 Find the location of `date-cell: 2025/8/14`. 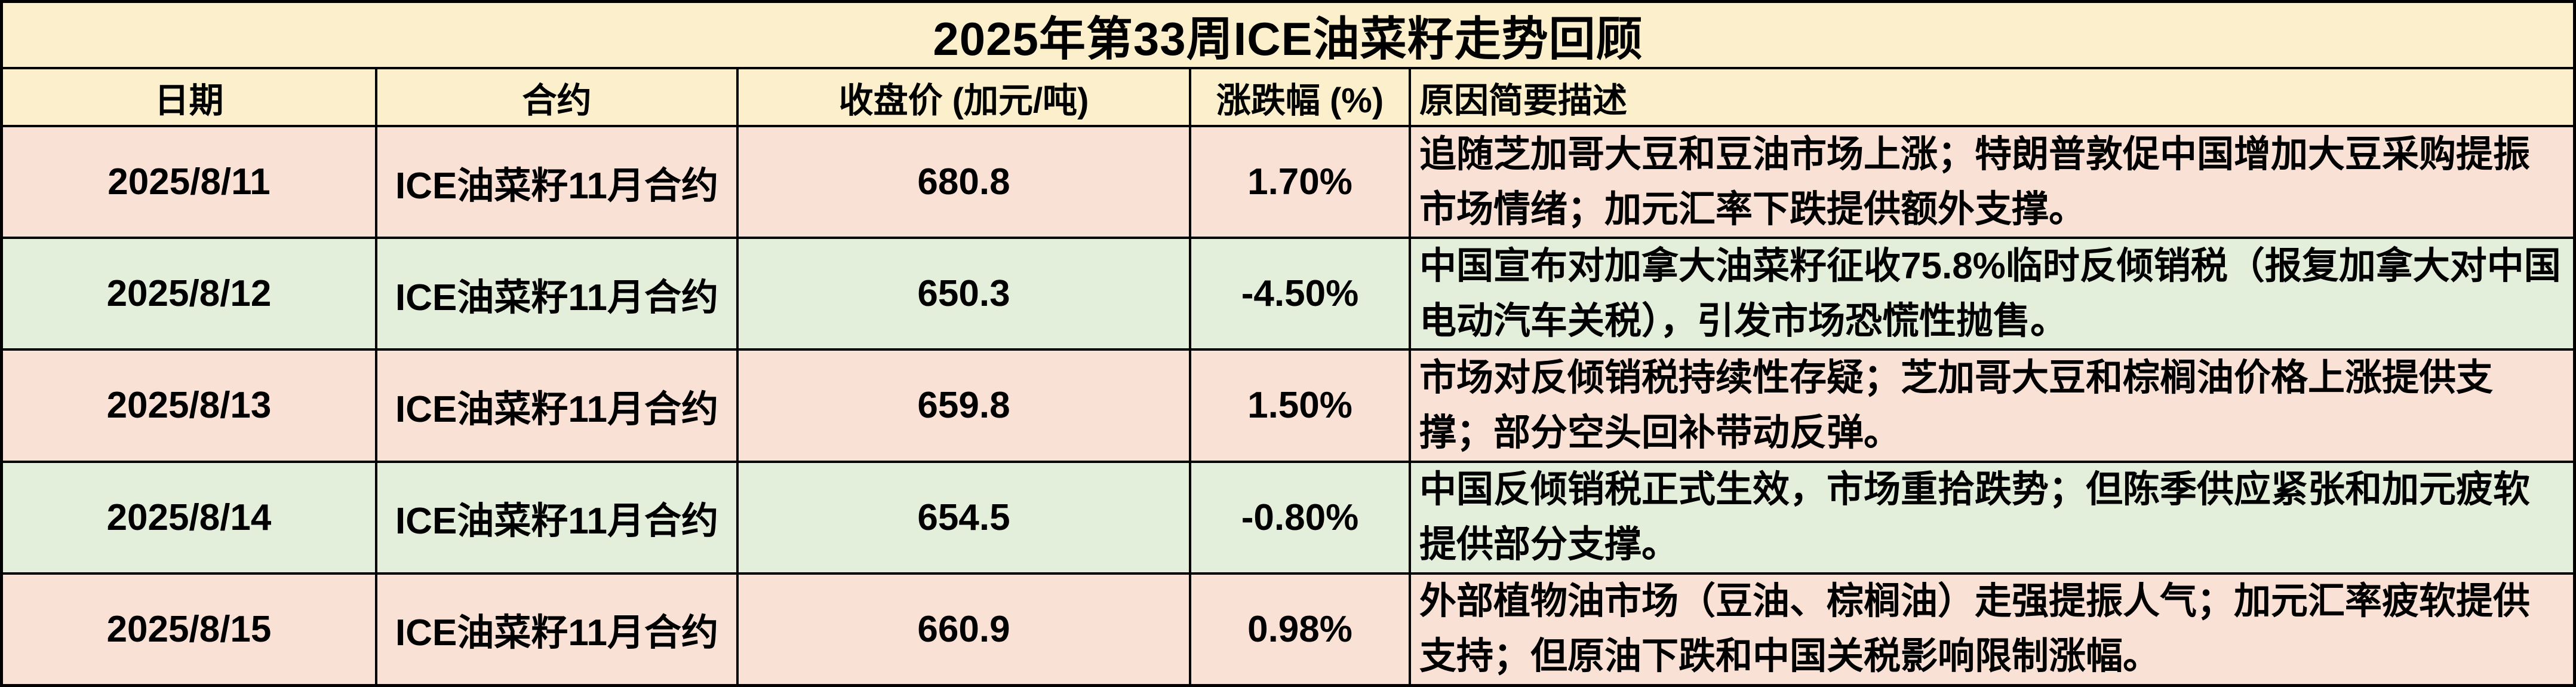

date-cell: 2025/8/14 is located at coordinates (189, 517).